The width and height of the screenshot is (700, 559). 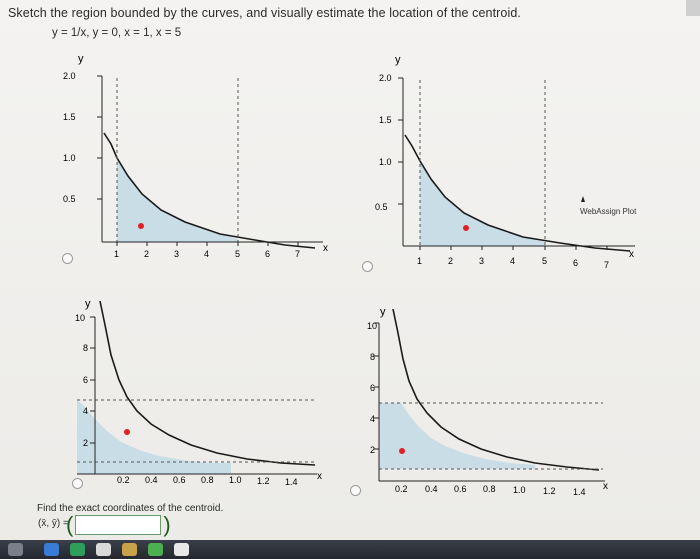 I want to click on radio-option-d, so click(x=355, y=490).